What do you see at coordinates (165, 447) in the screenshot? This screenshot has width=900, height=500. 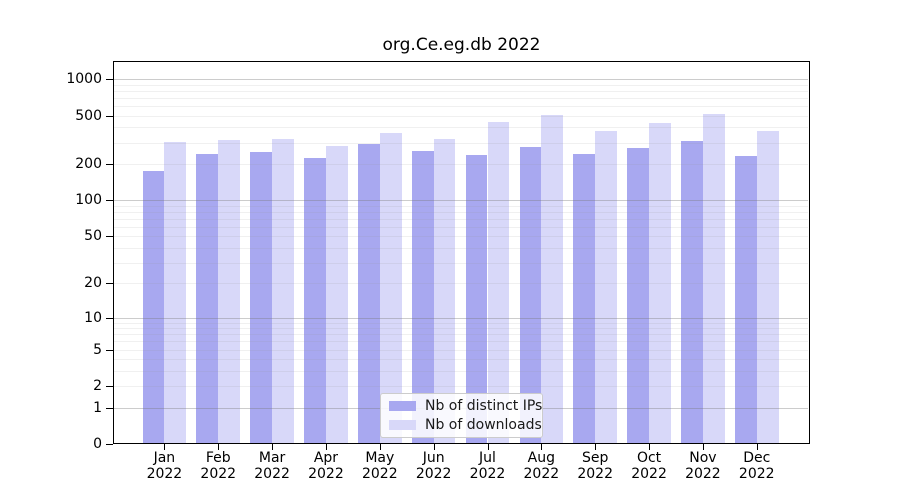 I see `x-tick-jan` at bounding box center [165, 447].